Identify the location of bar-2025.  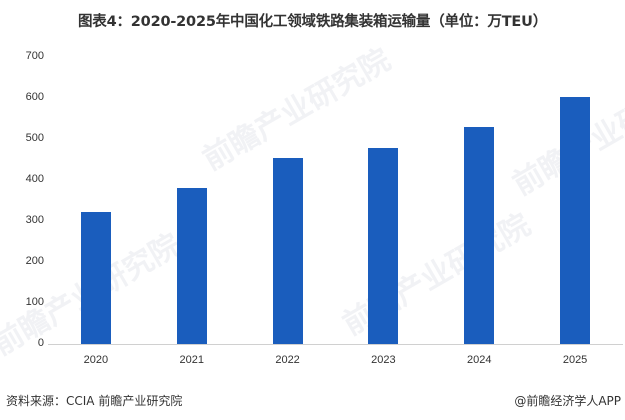
(575, 220).